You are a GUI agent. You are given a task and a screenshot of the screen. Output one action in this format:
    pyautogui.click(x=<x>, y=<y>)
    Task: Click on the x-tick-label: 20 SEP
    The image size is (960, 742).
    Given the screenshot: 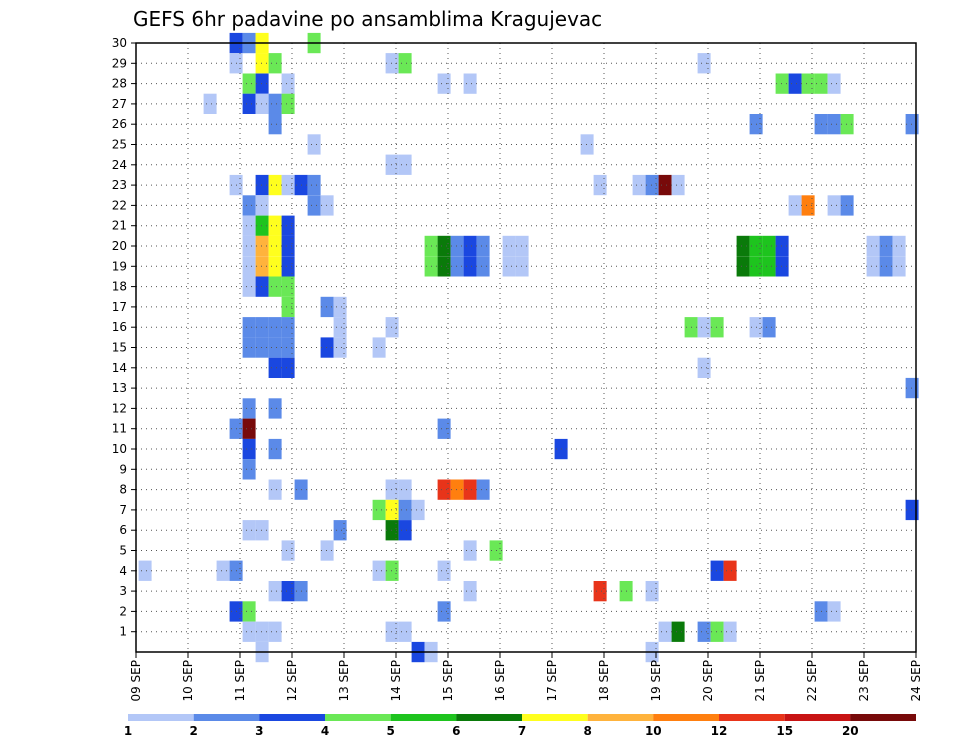 What is the action you would take?
    pyautogui.click(x=708, y=681)
    